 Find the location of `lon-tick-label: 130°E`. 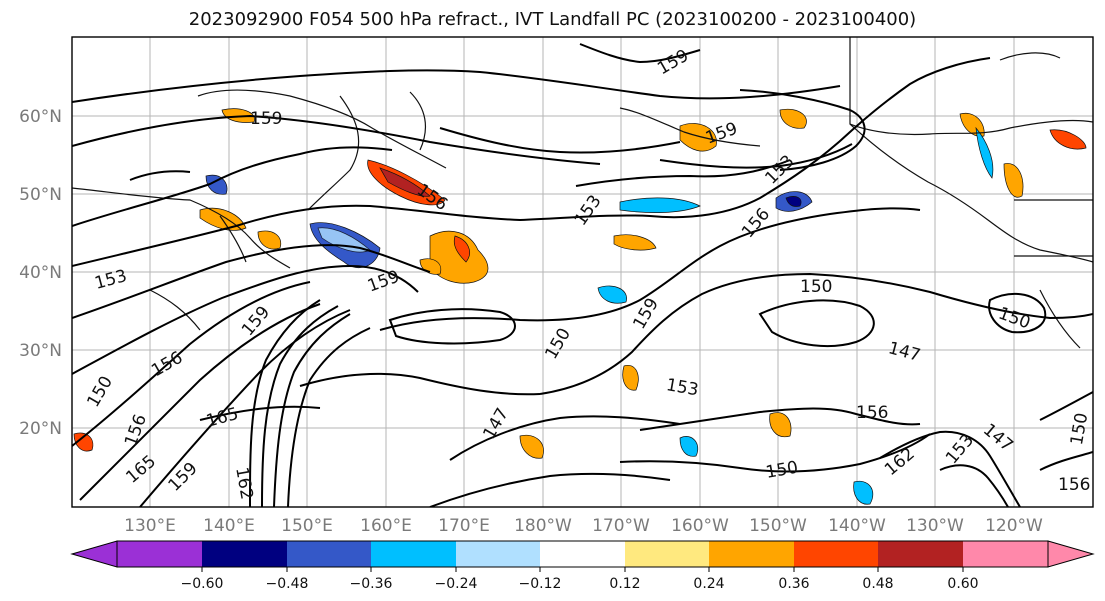

lon-tick-label: 130°E is located at coordinates (150, 526).